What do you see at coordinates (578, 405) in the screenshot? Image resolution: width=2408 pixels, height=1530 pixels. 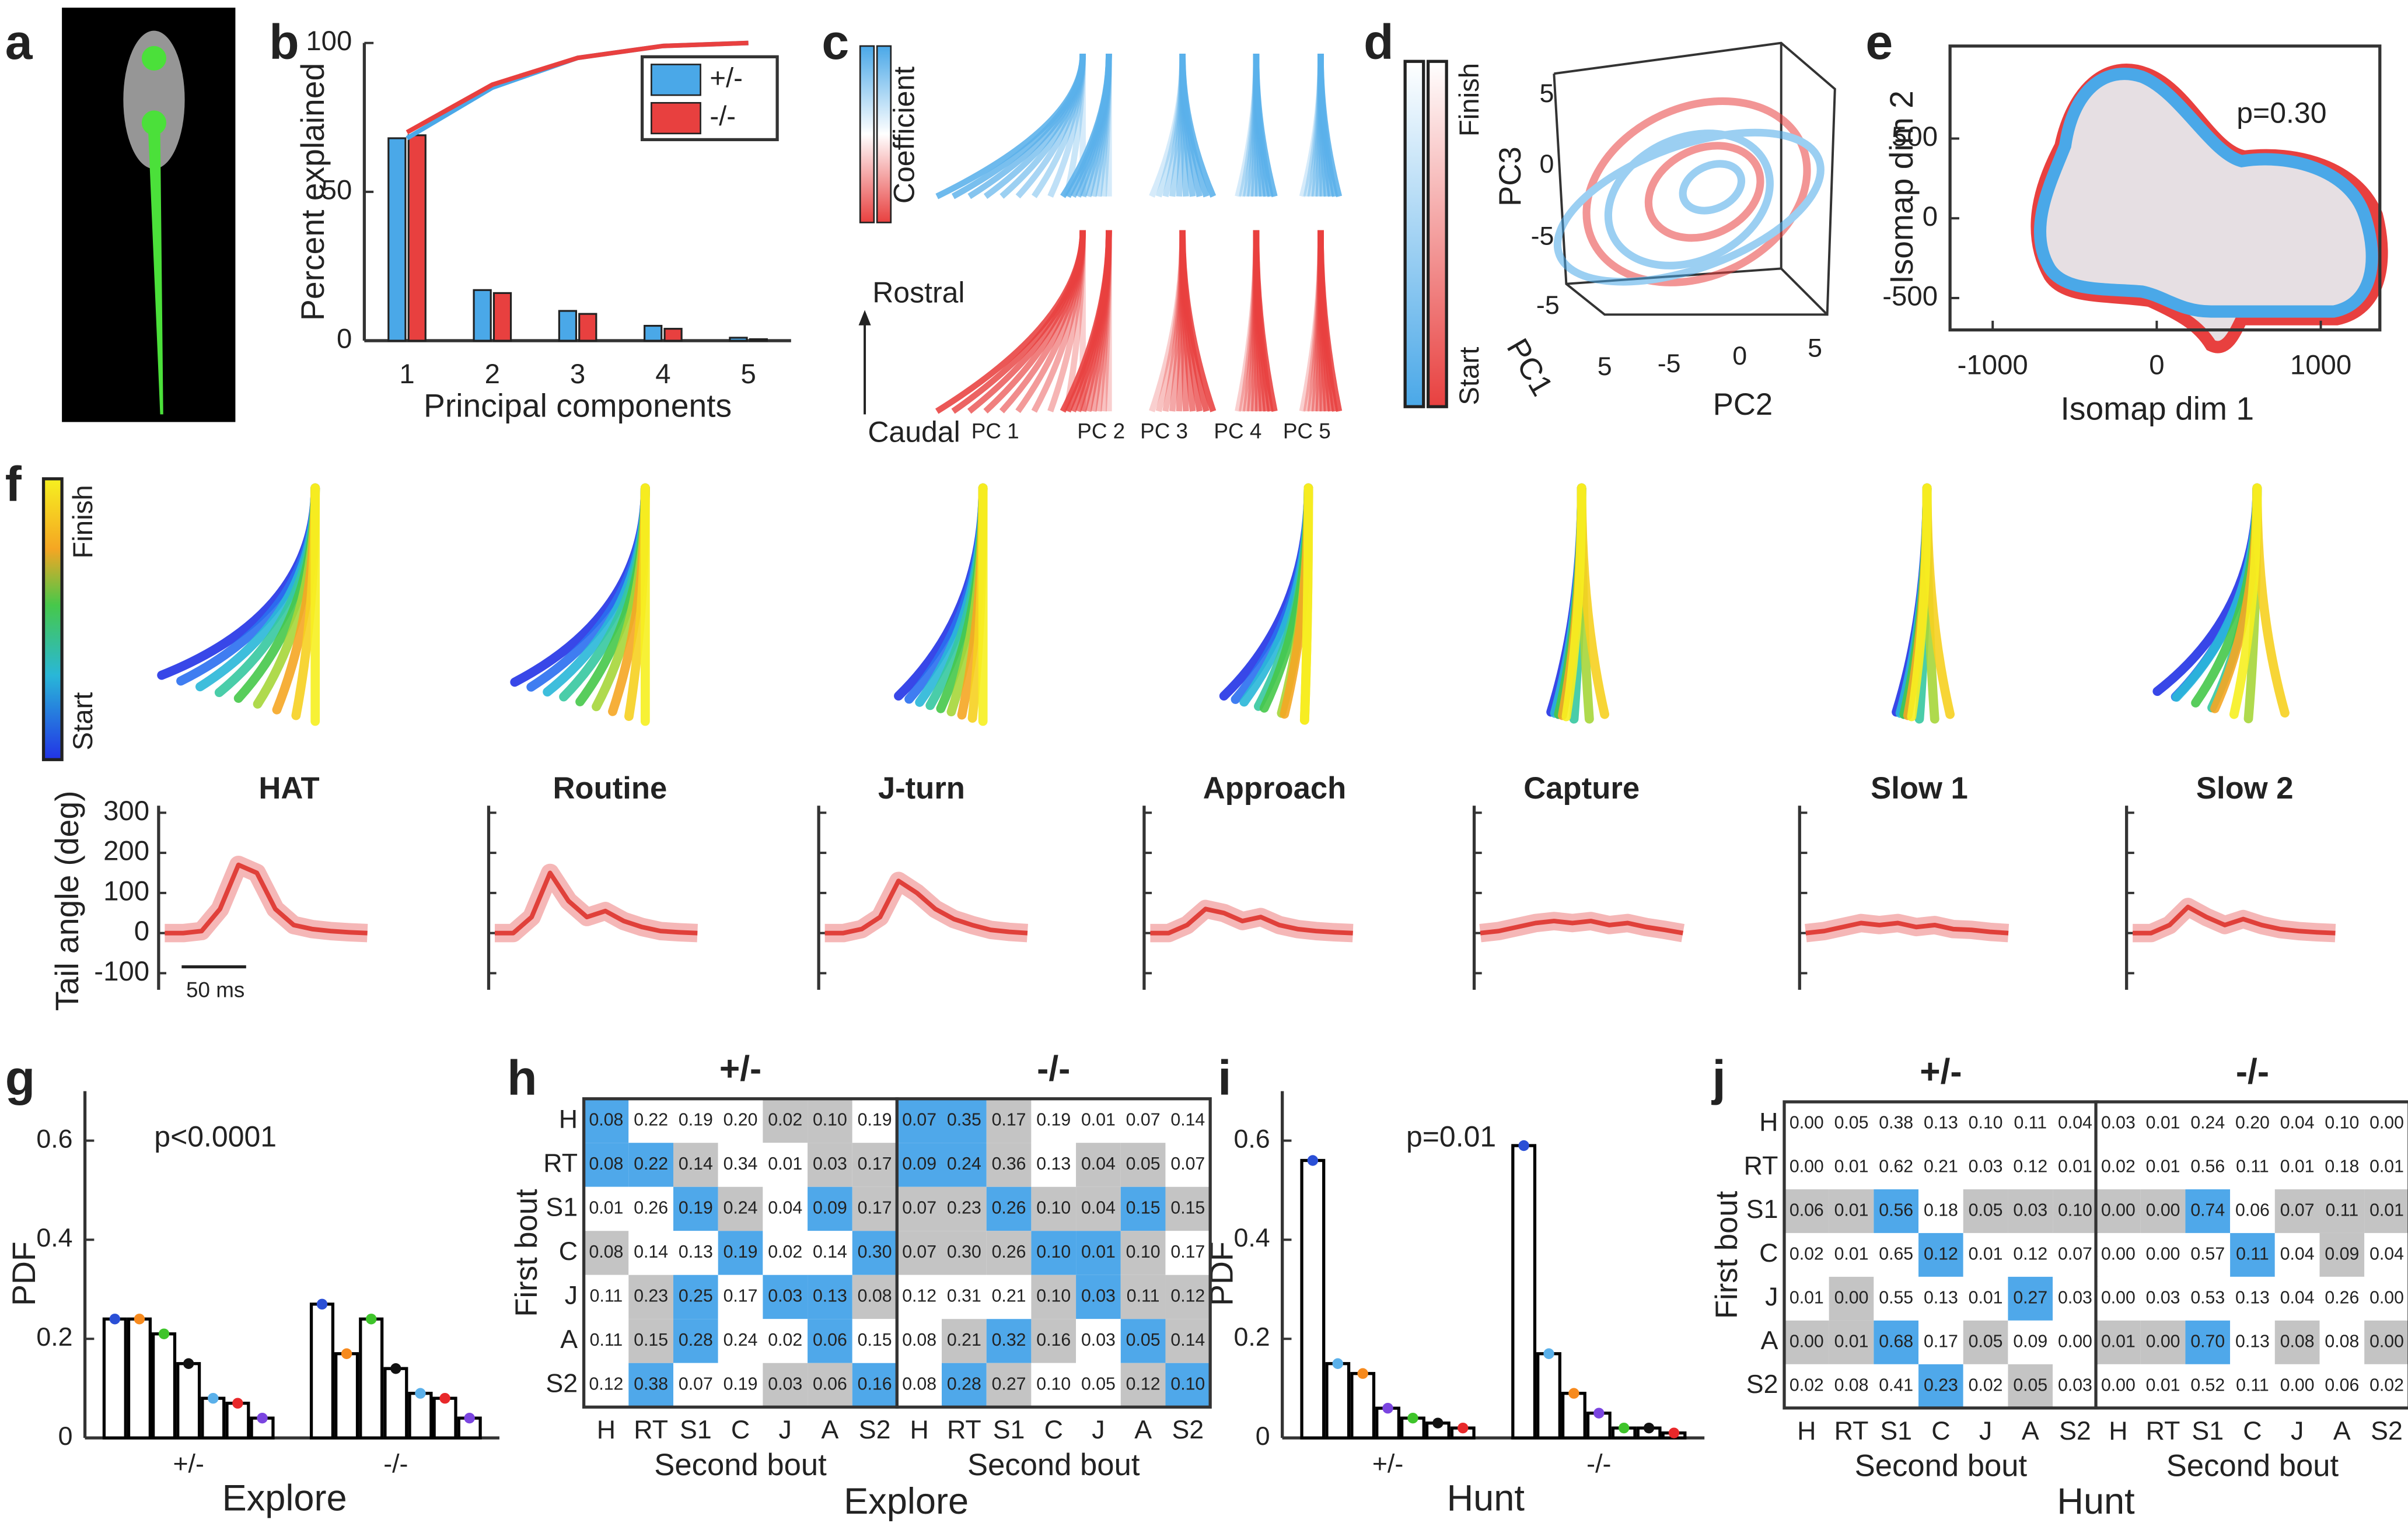 I see `label: Principal components` at bounding box center [578, 405].